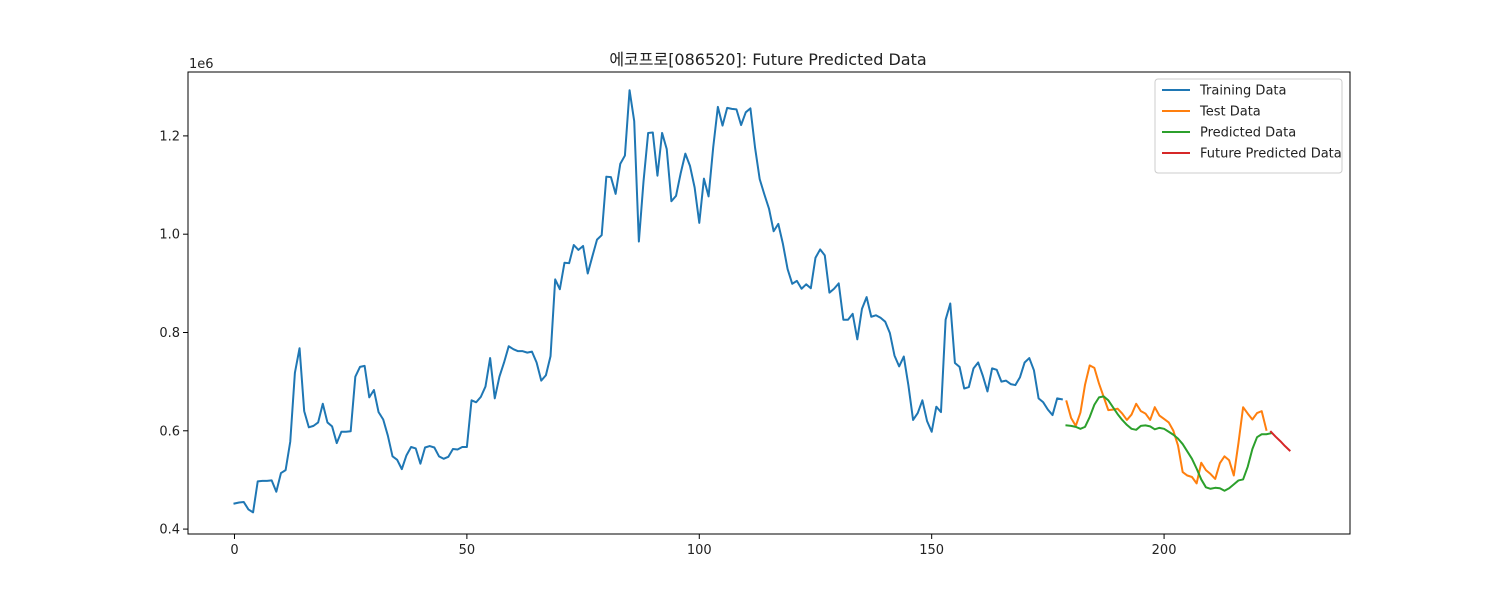 The width and height of the screenshot is (1500, 604). What do you see at coordinates (931, 550) in the screenshot?
I see `x-tick-label: 150` at bounding box center [931, 550].